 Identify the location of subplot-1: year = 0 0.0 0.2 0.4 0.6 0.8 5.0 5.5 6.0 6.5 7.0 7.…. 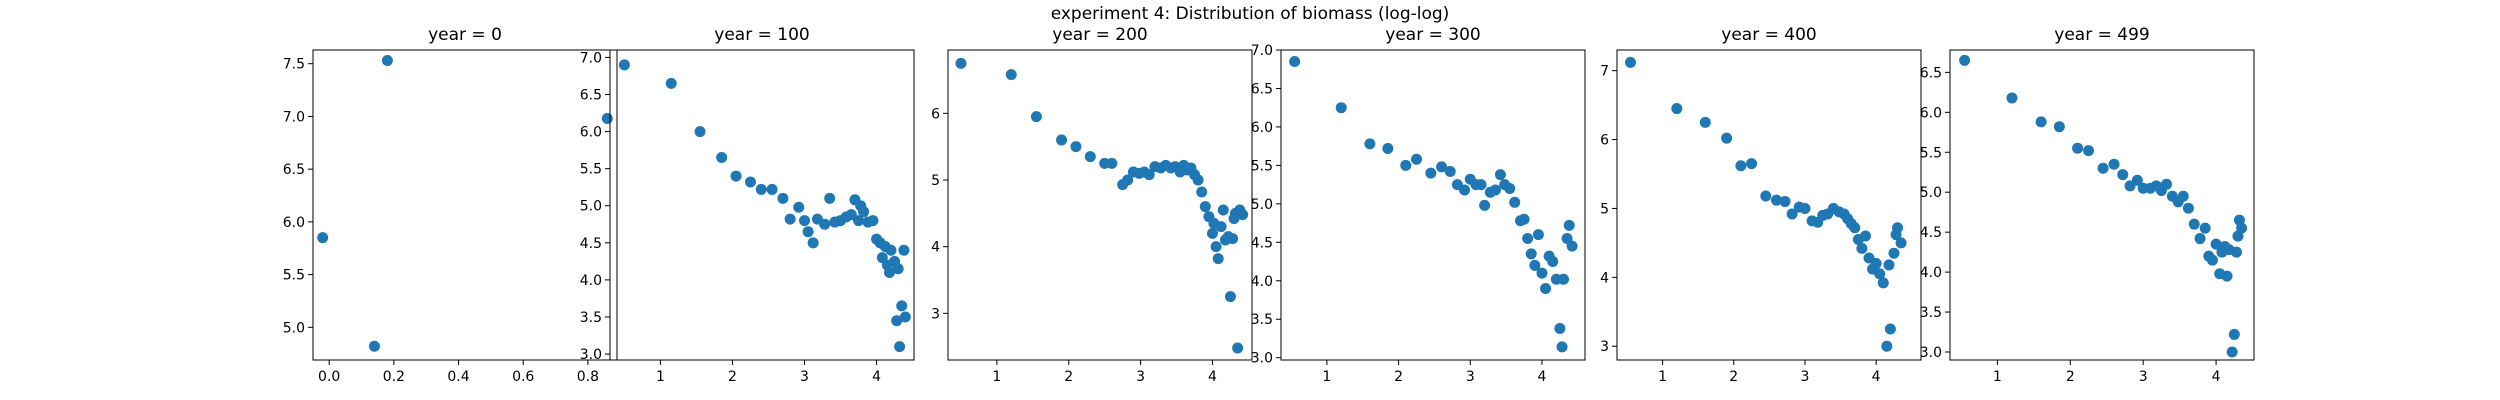
(450, 205).